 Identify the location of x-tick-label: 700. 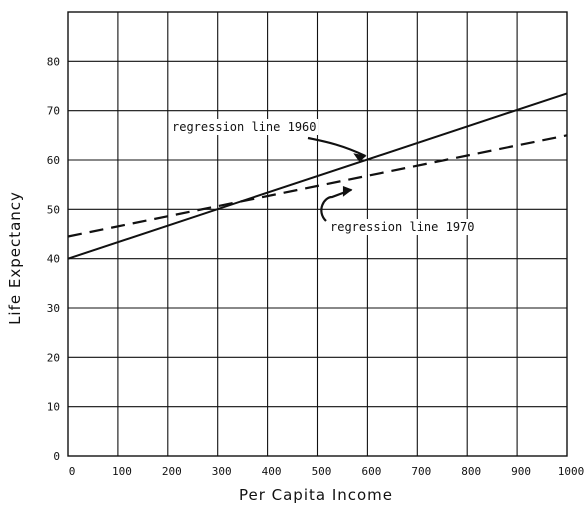
(421, 471).